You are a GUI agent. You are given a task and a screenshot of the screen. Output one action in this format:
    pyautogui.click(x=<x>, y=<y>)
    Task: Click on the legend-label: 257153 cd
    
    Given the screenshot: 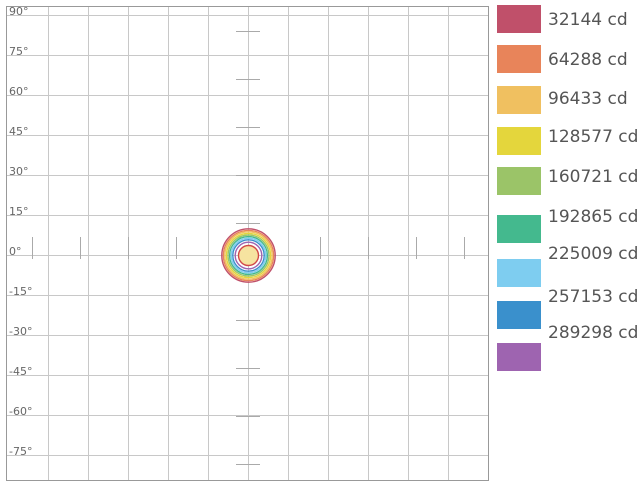 What is the action you would take?
    pyautogui.click(x=593, y=297)
    